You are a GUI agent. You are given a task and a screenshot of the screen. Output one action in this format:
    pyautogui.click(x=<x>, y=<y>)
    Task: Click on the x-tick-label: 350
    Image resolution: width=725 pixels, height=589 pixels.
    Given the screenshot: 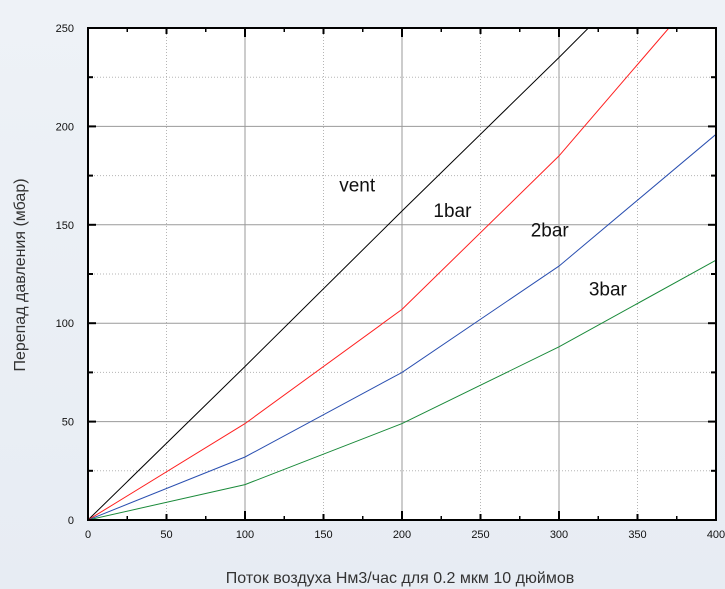 What is the action you would take?
    pyautogui.click(x=637, y=535)
    